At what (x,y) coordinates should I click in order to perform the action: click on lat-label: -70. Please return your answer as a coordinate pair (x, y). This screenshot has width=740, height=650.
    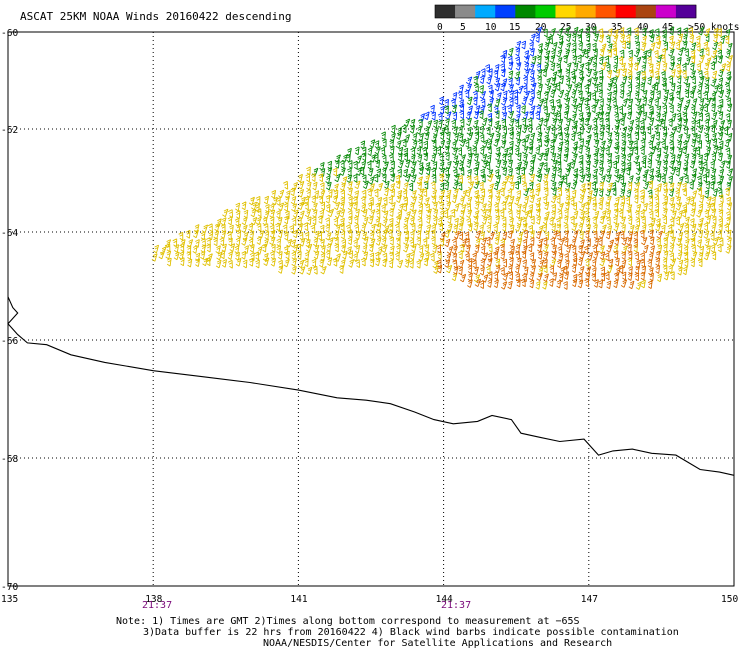
    Looking at the image, I should click on (9, 587).